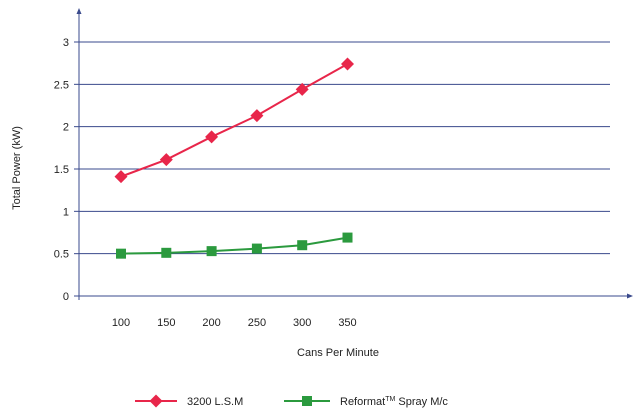  What do you see at coordinates (66, 297) in the screenshot?
I see `y-tick-label: 0` at bounding box center [66, 297].